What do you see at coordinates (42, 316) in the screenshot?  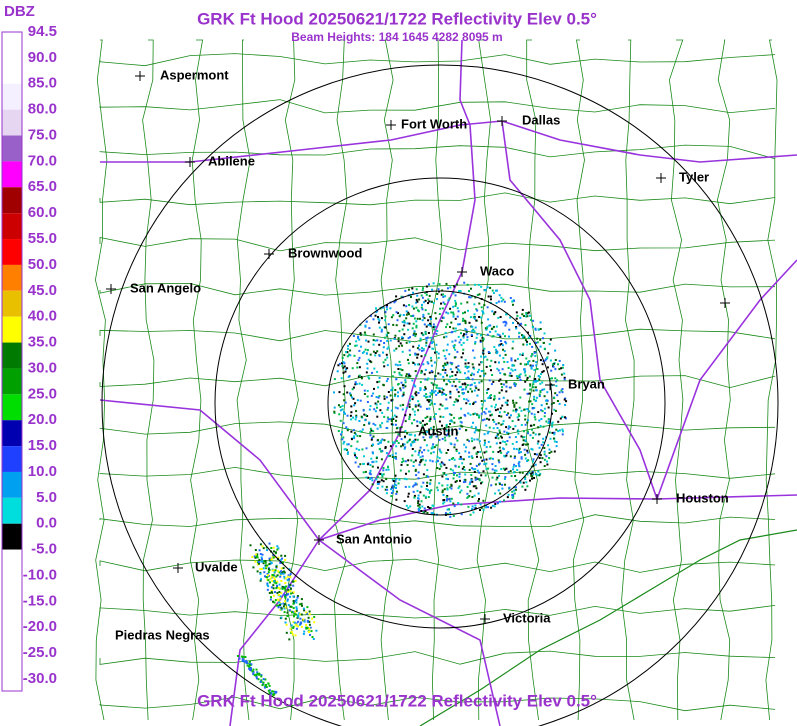 I see `legend-label: 40.0` at bounding box center [42, 316].